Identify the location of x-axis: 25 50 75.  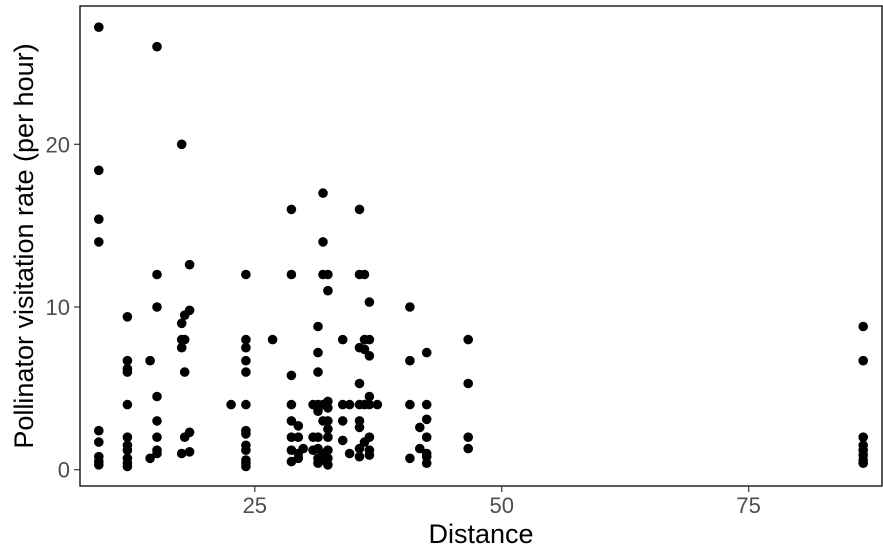
(502, 502).